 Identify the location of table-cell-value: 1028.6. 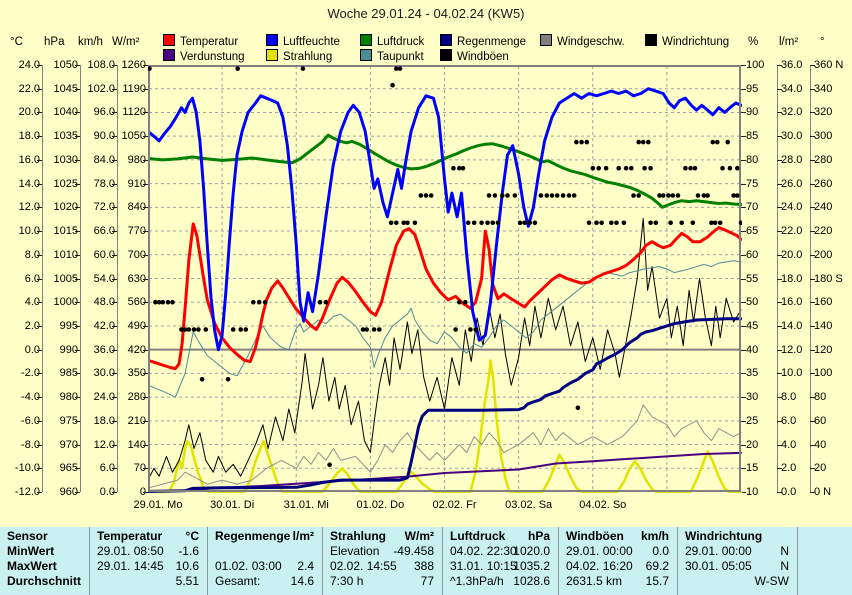
(531, 581).